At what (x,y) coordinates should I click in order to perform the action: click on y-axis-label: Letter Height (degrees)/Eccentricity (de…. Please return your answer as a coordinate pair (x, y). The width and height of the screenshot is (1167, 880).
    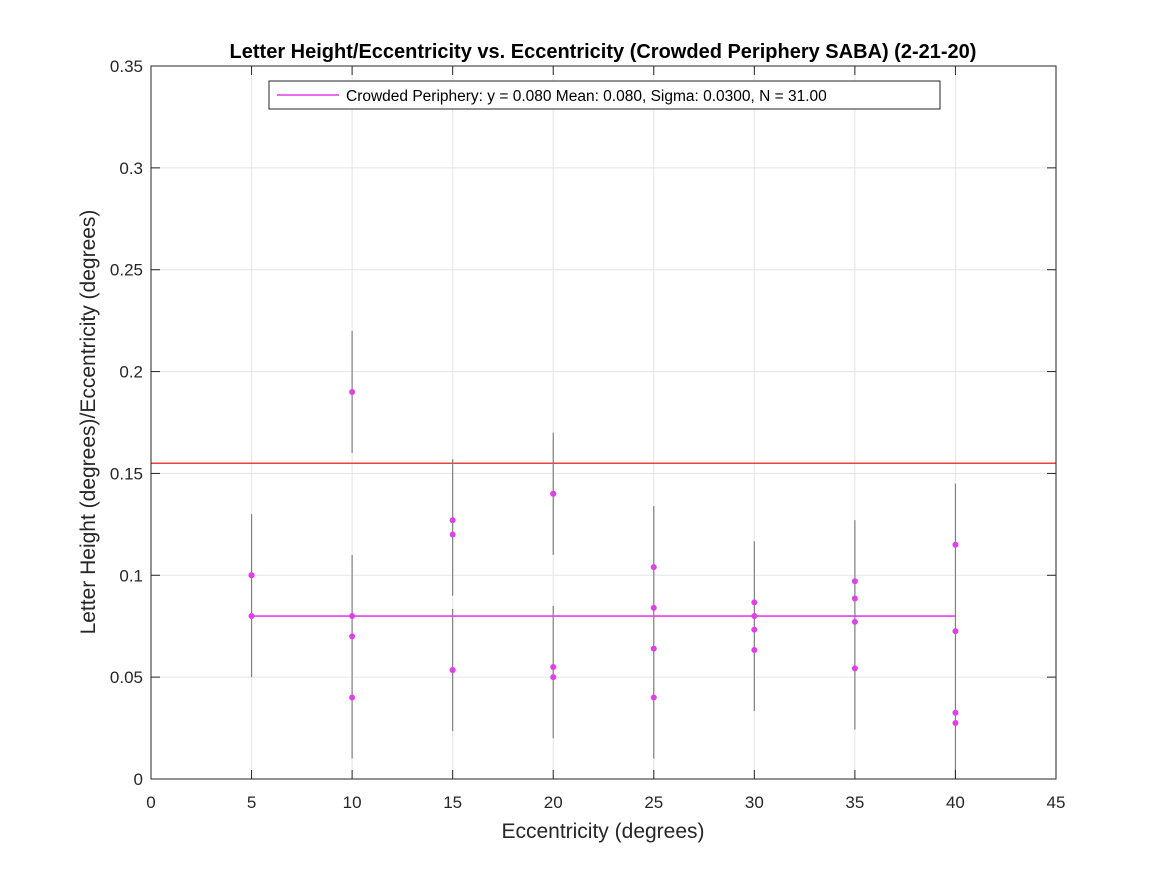
    Looking at the image, I should click on (88, 422).